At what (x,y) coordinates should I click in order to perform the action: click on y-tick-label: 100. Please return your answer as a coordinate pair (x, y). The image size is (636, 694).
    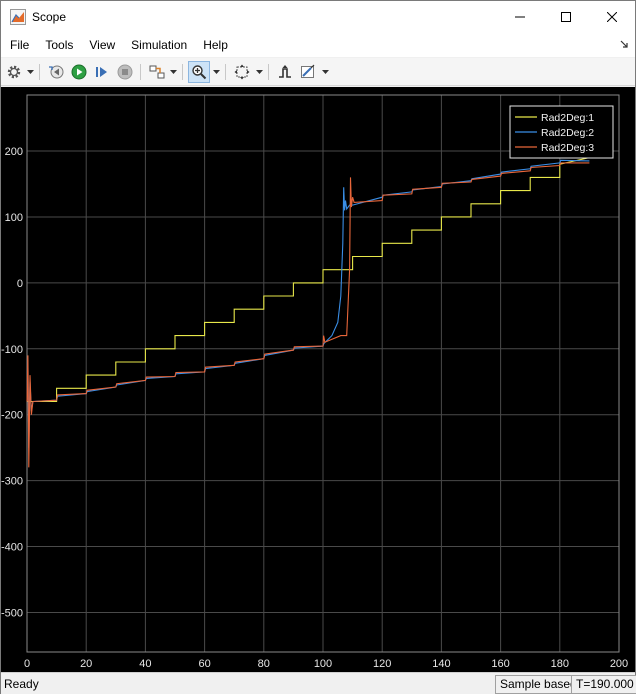
    Looking at the image, I should click on (14, 218).